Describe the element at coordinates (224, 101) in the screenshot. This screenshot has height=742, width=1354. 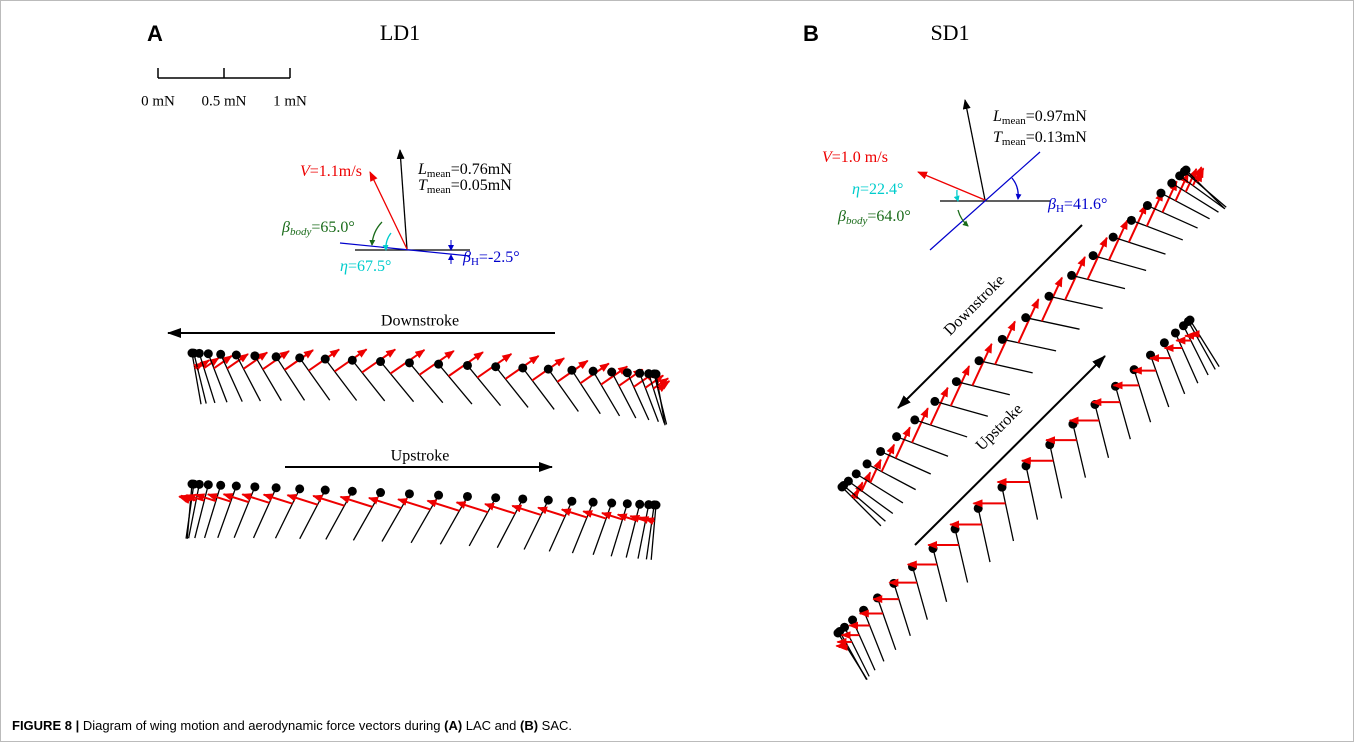
I see `scale-label: 0.5 mN` at that location.